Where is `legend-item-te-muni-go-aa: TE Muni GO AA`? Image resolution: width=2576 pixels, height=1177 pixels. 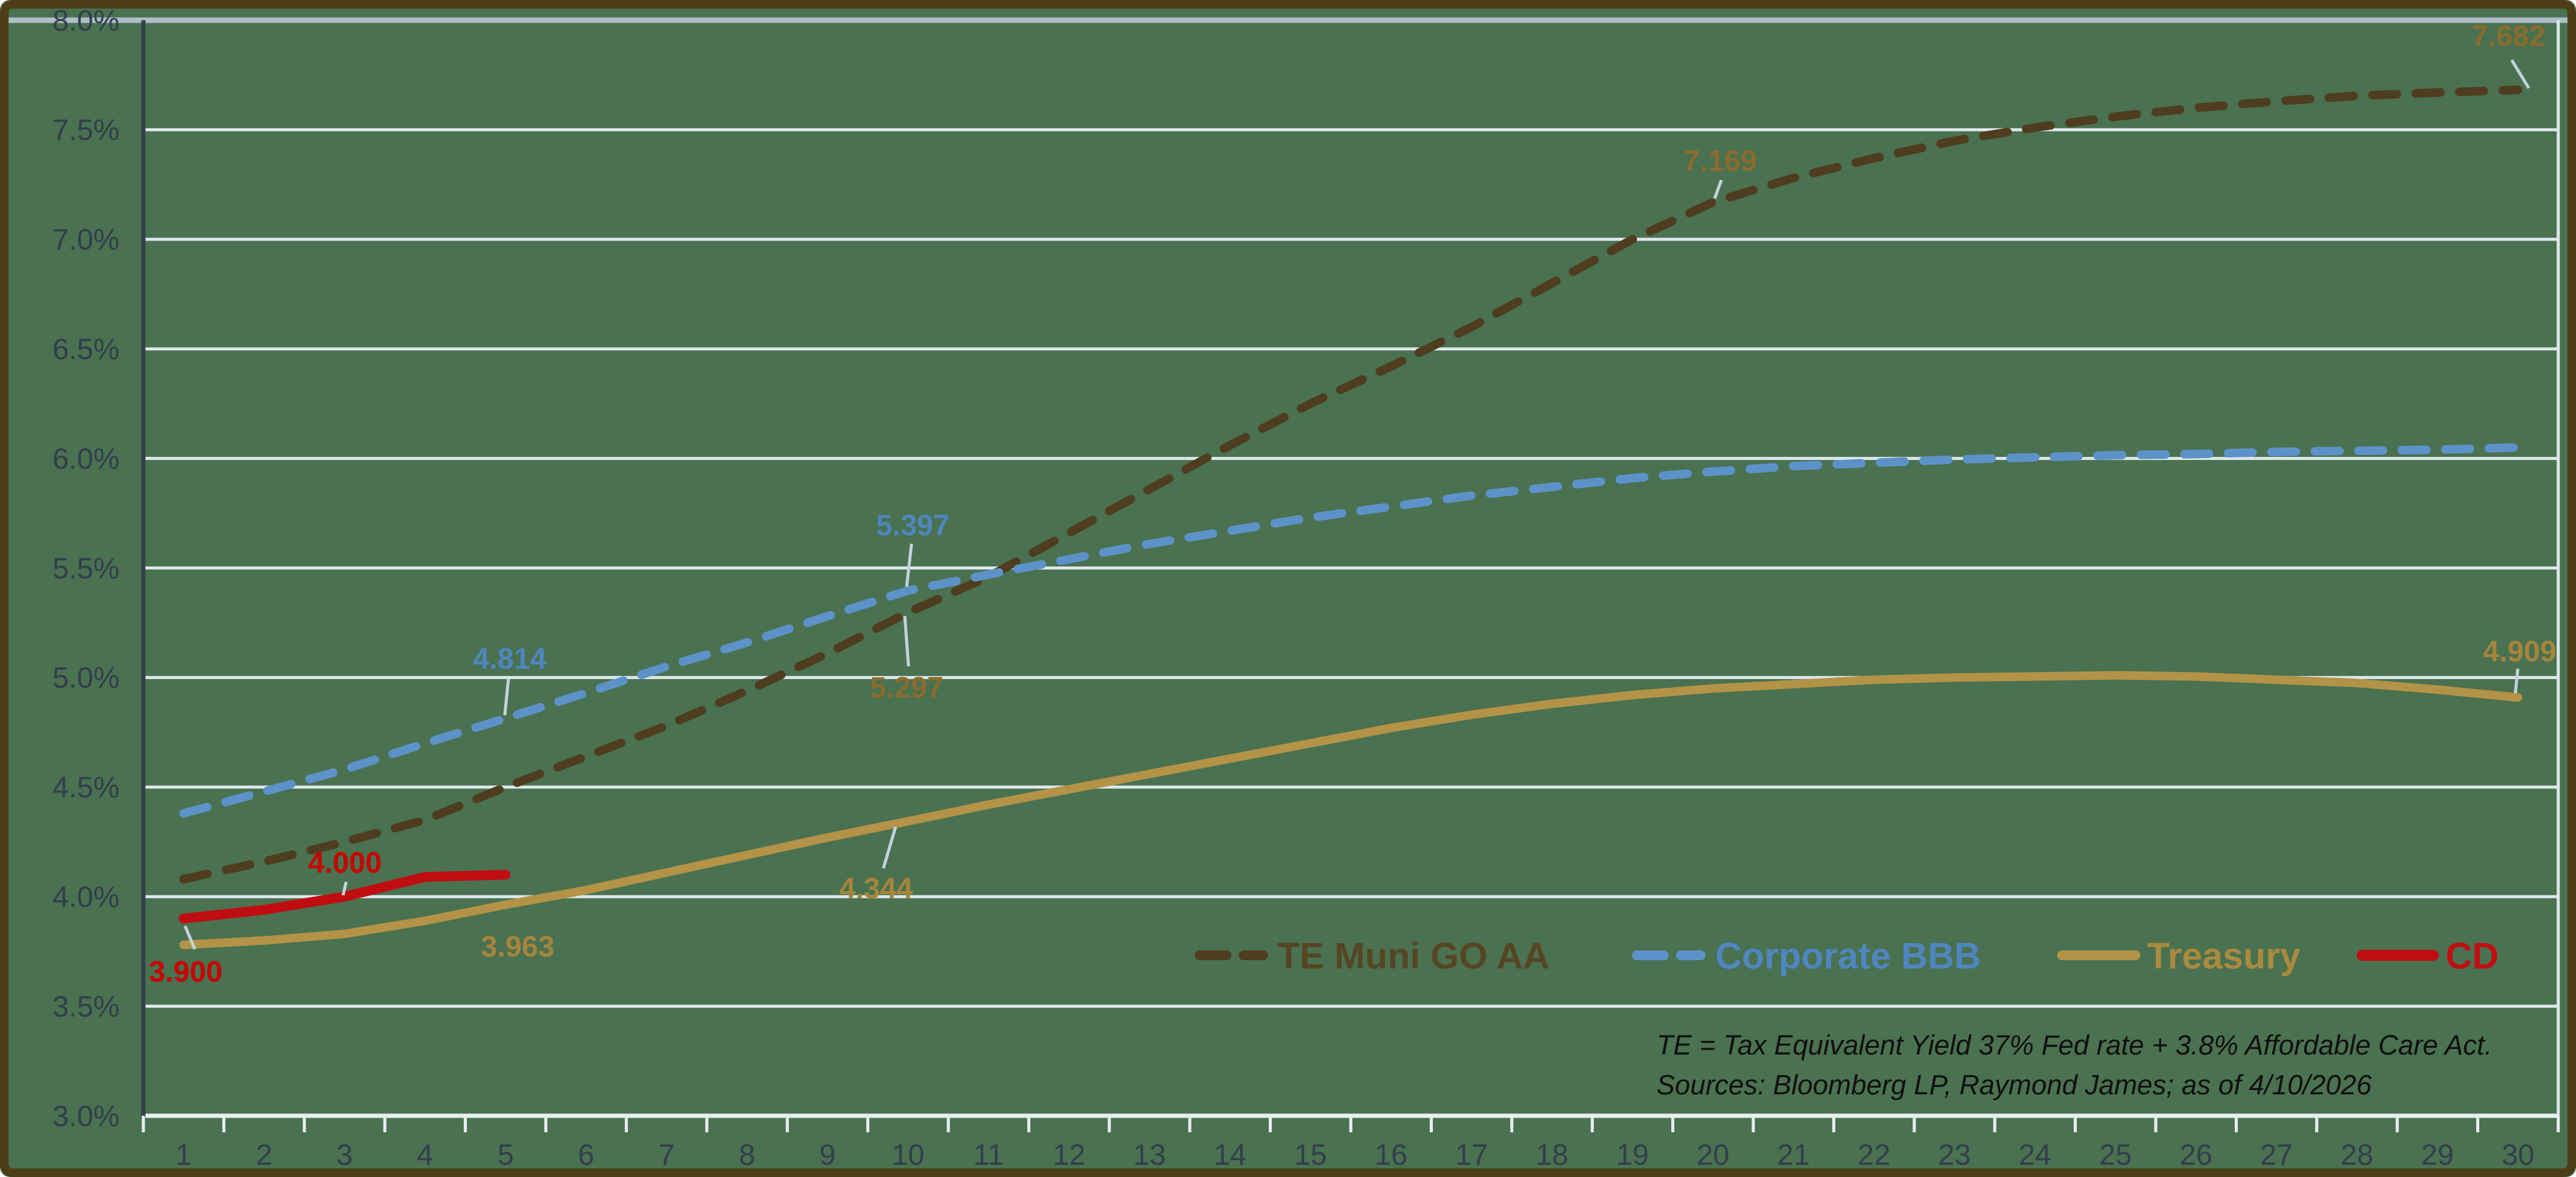
legend-item-te-muni-go-aa: TE Muni GO AA is located at coordinates (1372, 957).